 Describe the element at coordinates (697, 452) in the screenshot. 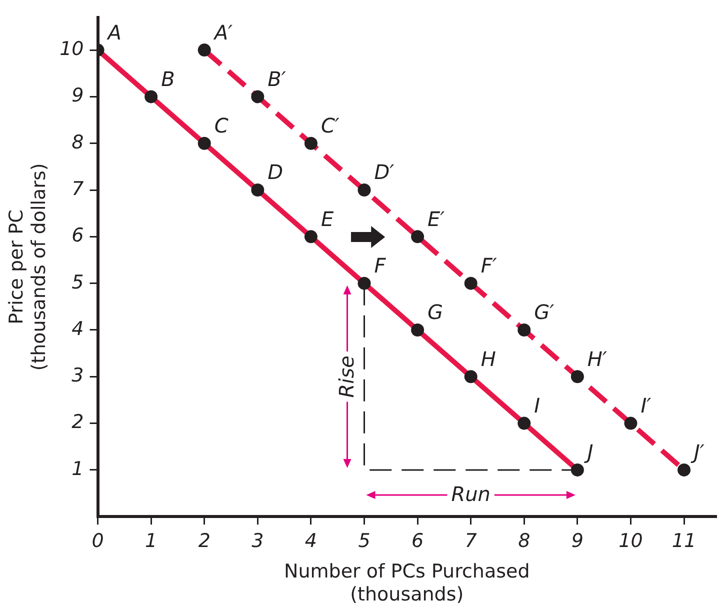

I see `data-label: J′` at that location.